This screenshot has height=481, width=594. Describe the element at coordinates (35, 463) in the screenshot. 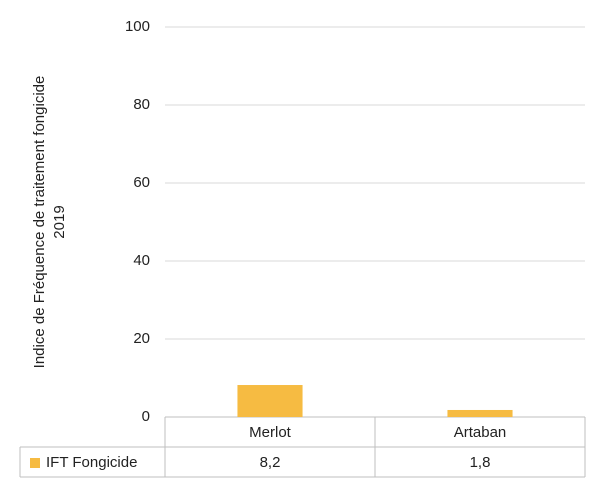

I see `legend-swatch` at that location.